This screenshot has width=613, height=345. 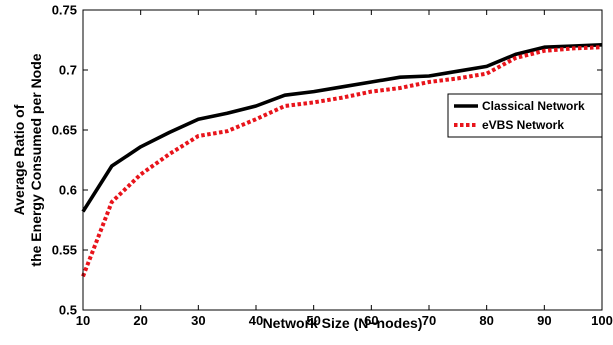 What do you see at coordinates (64, 250) in the screenshot?
I see `y-tick-label: 0.55` at bounding box center [64, 250].